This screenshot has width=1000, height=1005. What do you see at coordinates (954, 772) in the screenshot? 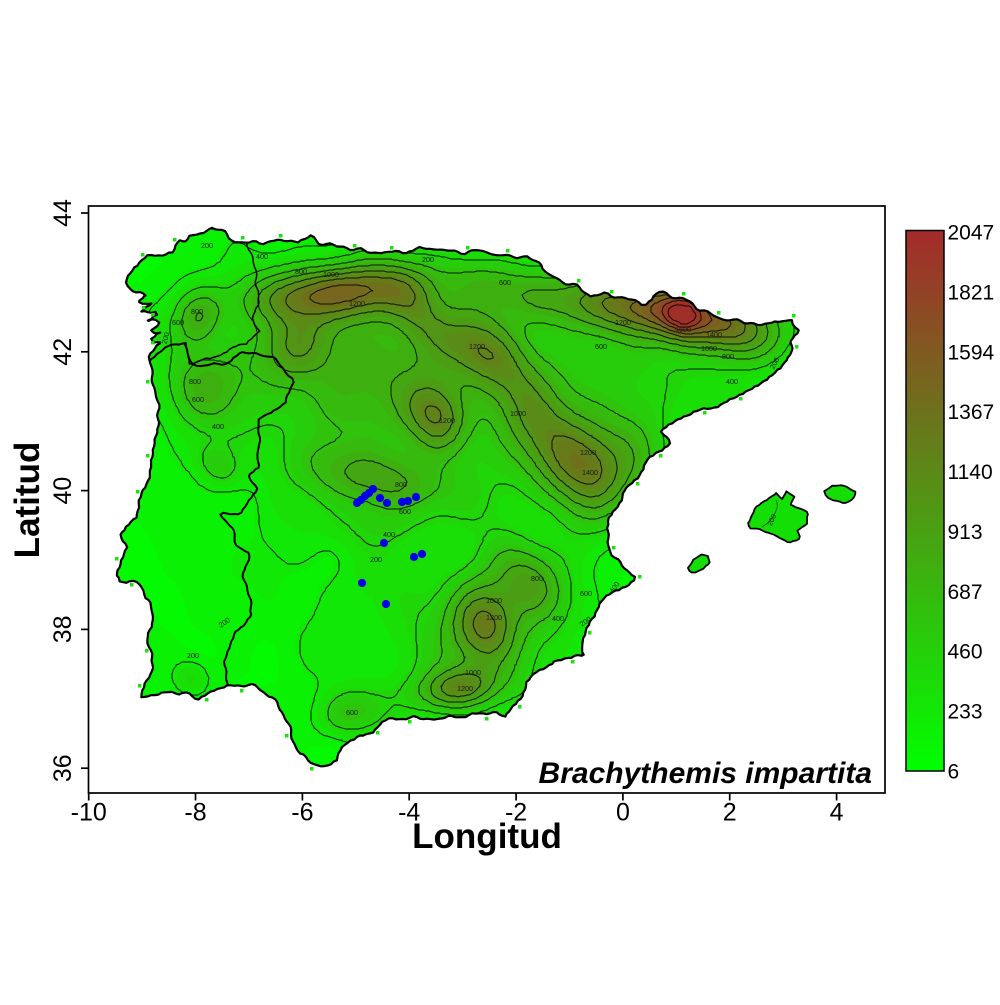
I see `svg-text: 6` at bounding box center [954, 772].